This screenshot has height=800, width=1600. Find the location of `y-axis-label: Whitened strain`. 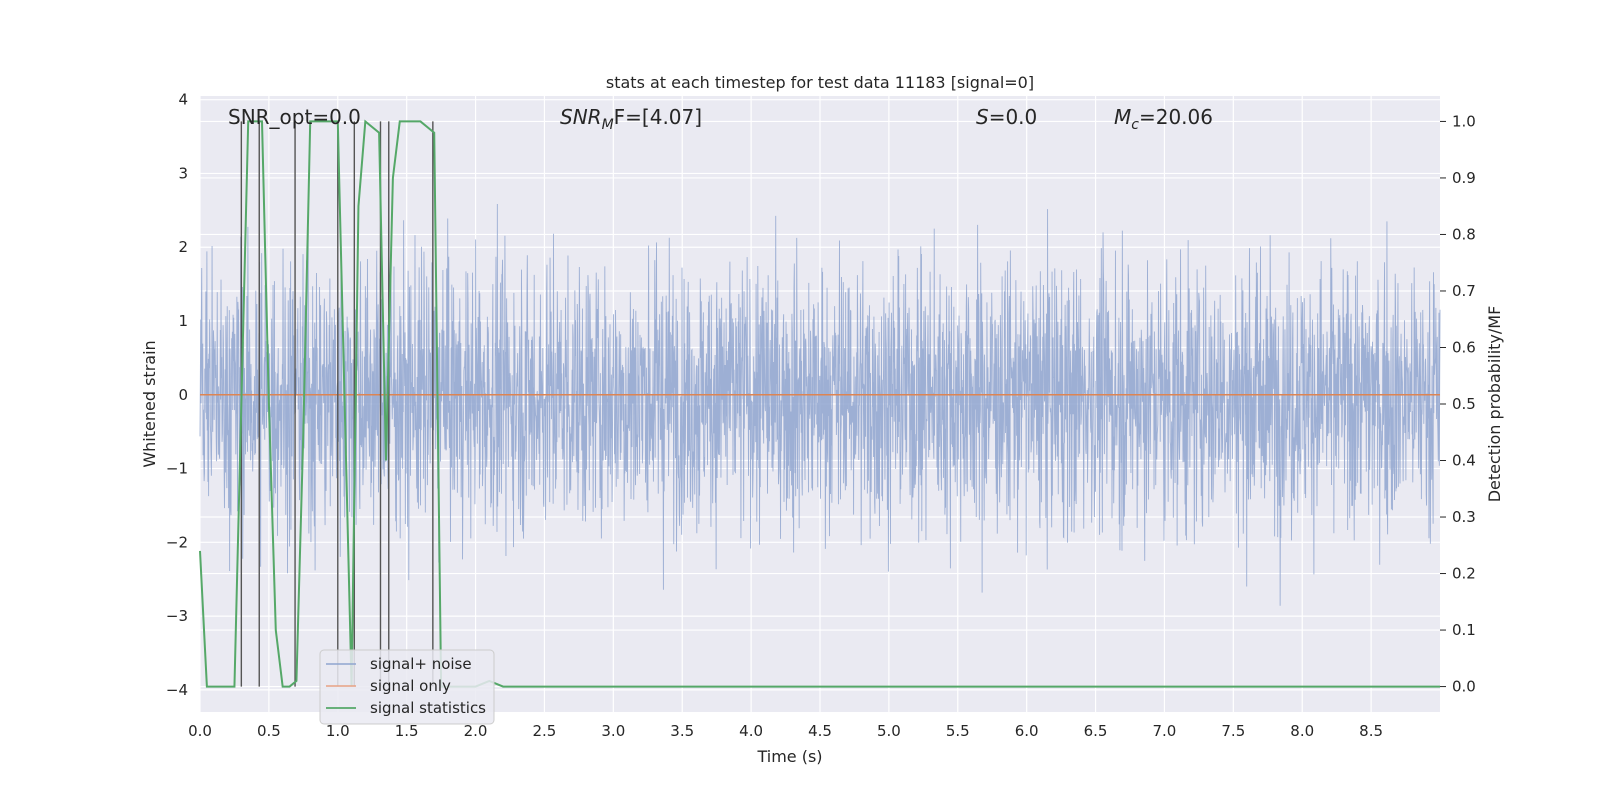

y-axis-label: Whitened strain is located at coordinates (149, 403).